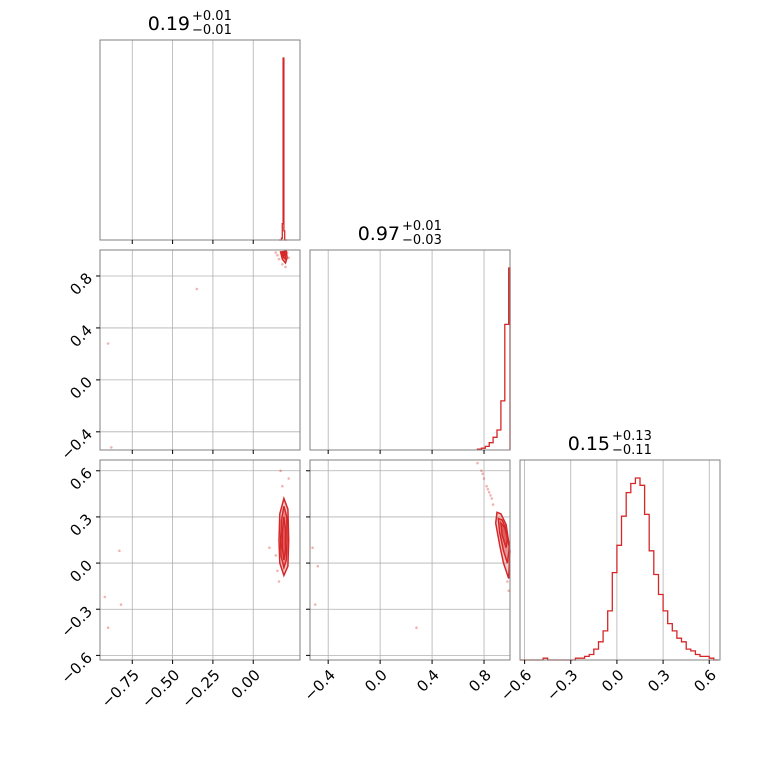 The height and width of the screenshot is (760, 760). I want to click on panel-2-1-frame, so click(410, 560).